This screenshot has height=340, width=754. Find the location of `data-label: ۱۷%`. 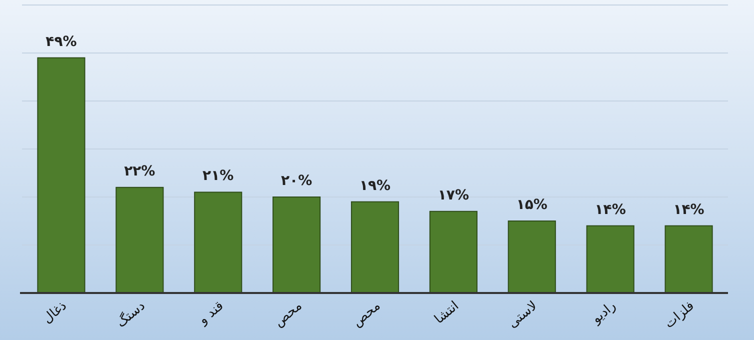

data-label: ۱۷% is located at coordinates (454, 195).